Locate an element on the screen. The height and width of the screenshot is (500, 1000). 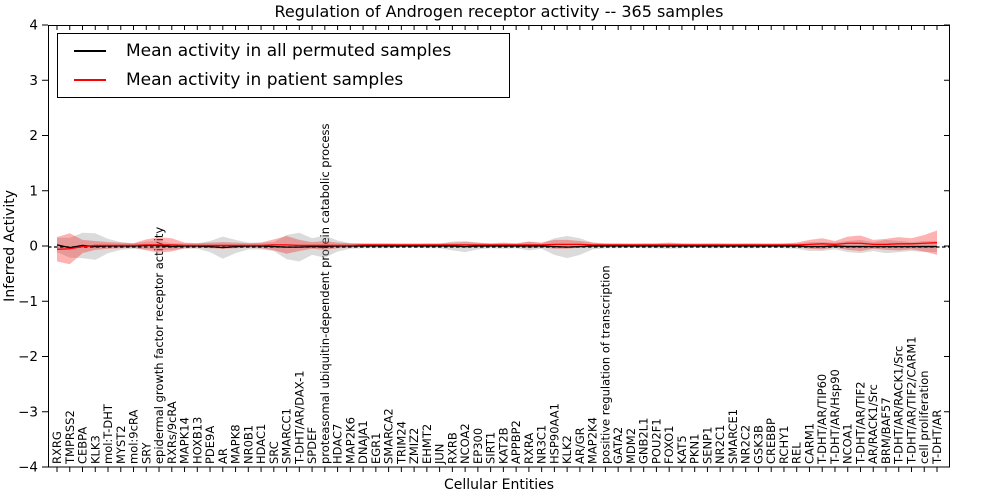
legend-entry-patient: Mean activity in patient samples is located at coordinates (283, 80).